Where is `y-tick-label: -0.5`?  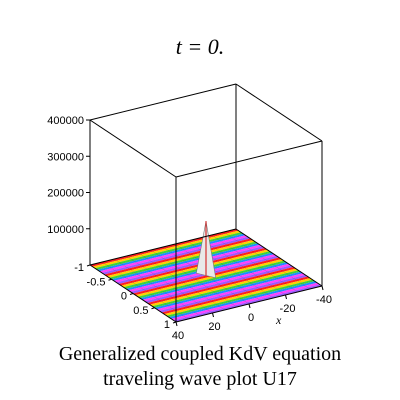
y-tick-label: -0.5 is located at coordinates (96, 282).